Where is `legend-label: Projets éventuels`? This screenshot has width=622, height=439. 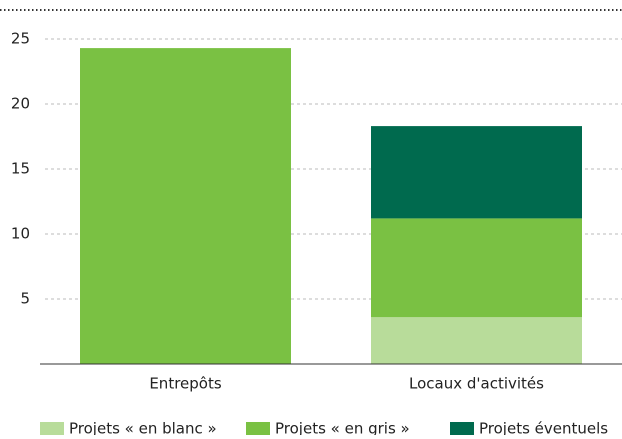
legend-label: Projets éventuels is located at coordinates (543, 428).